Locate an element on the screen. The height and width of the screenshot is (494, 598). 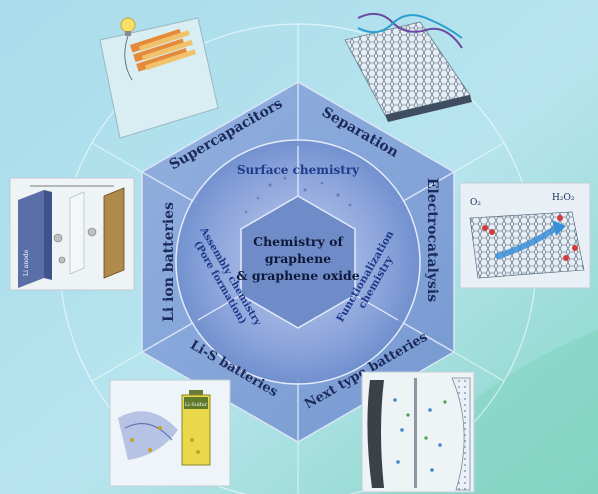
li-sulfur-label: Li-Sulfur is located at coordinates (196, 405).